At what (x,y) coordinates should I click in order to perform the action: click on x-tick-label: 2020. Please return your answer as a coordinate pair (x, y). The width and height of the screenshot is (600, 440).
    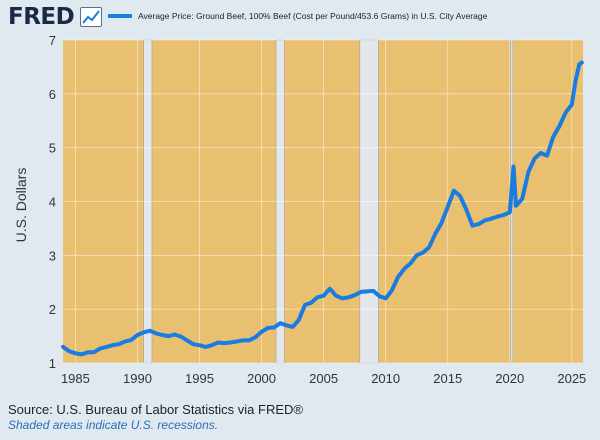
    Looking at the image, I should click on (509, 378).